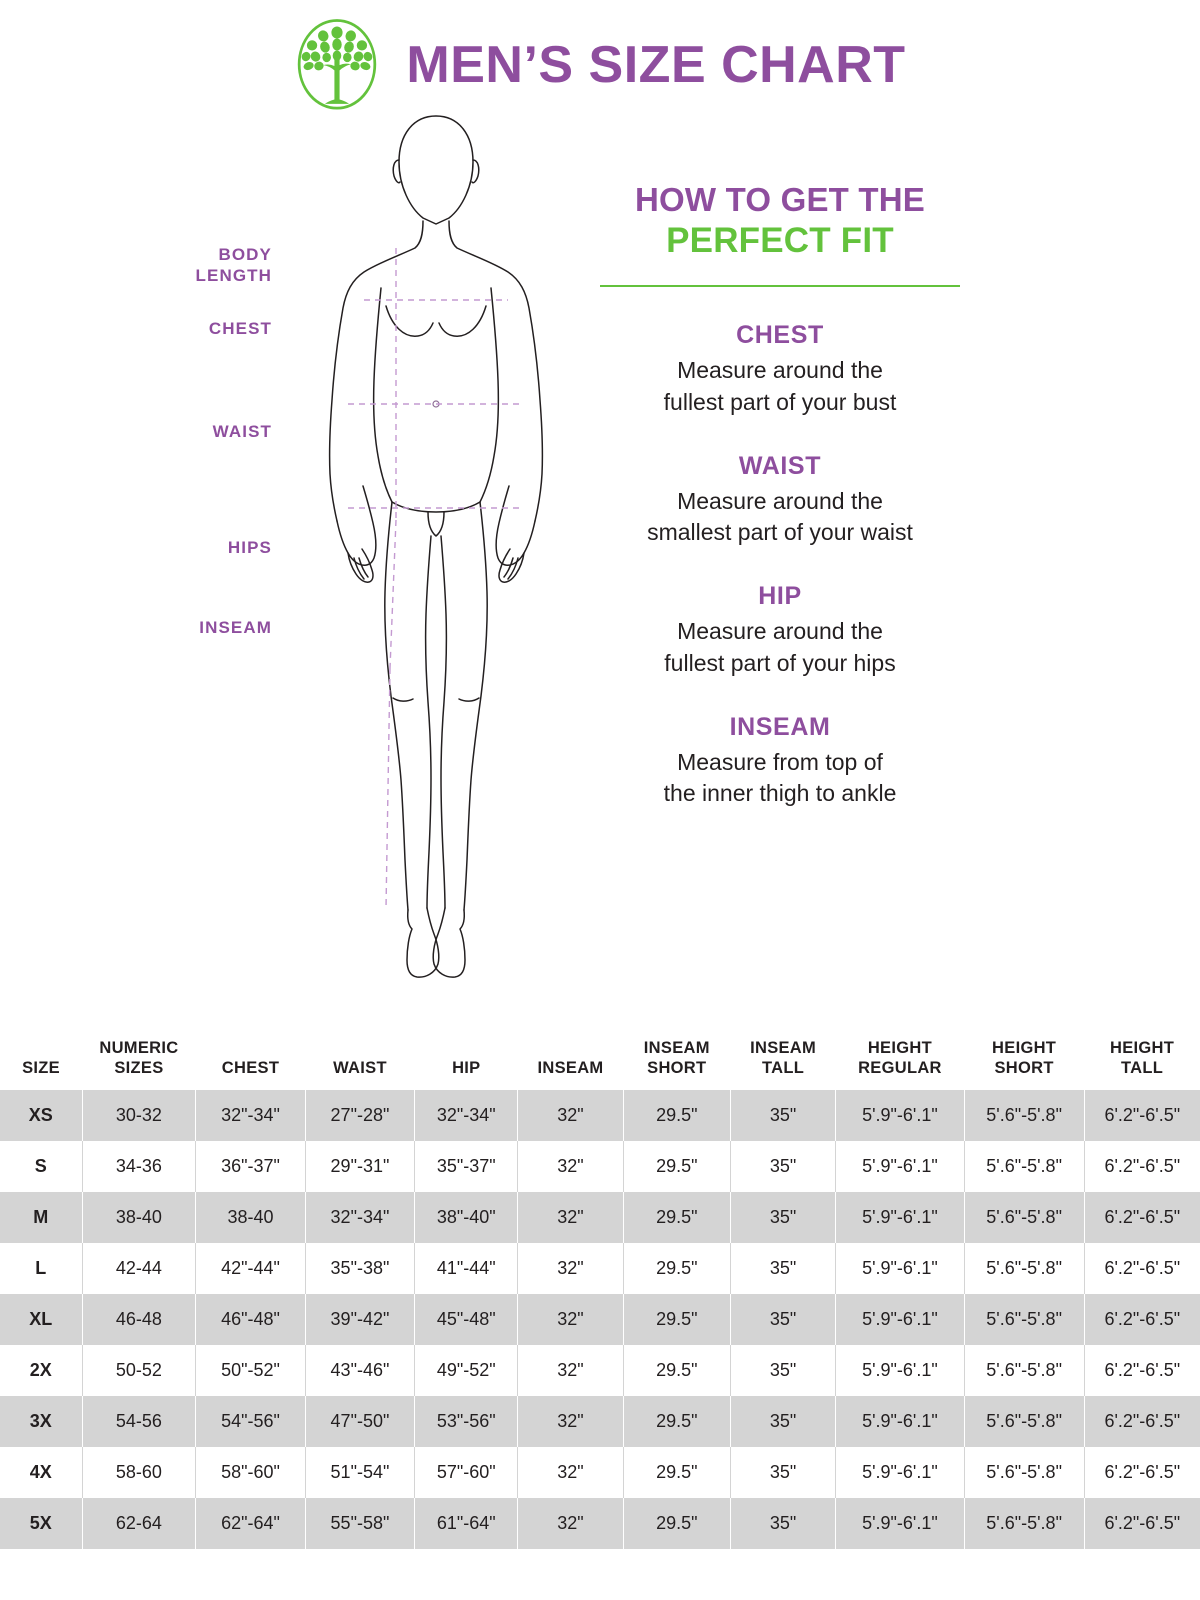  What do you see at coordinates (780, 532) in the screenshot?
I see `fit-desc-waist-line2: smallest part of your waist` at bounding box center [780, 532].